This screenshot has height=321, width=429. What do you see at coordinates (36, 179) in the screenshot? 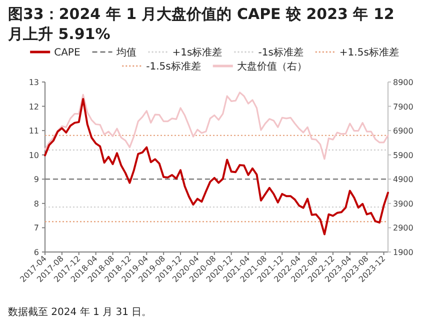
I see `y-tick-label: 9` at bounding box center [36, 179].